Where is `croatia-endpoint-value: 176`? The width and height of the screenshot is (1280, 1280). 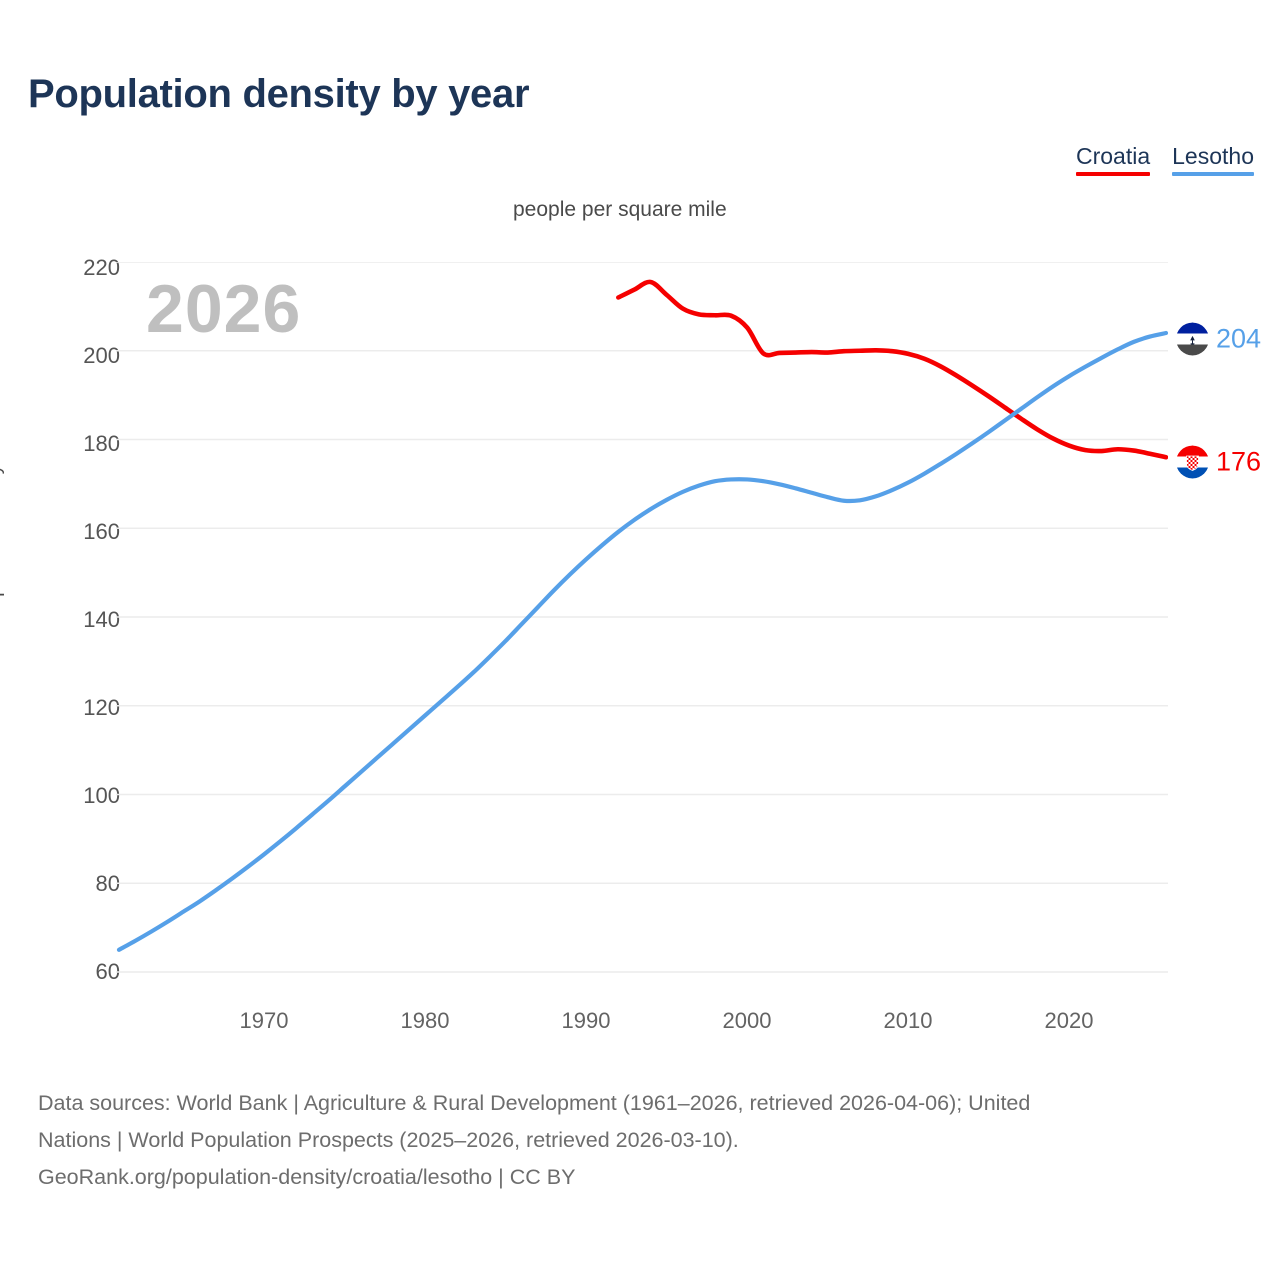 croatia-endpoint-value: 176 is located at coordinates (1239, 461).